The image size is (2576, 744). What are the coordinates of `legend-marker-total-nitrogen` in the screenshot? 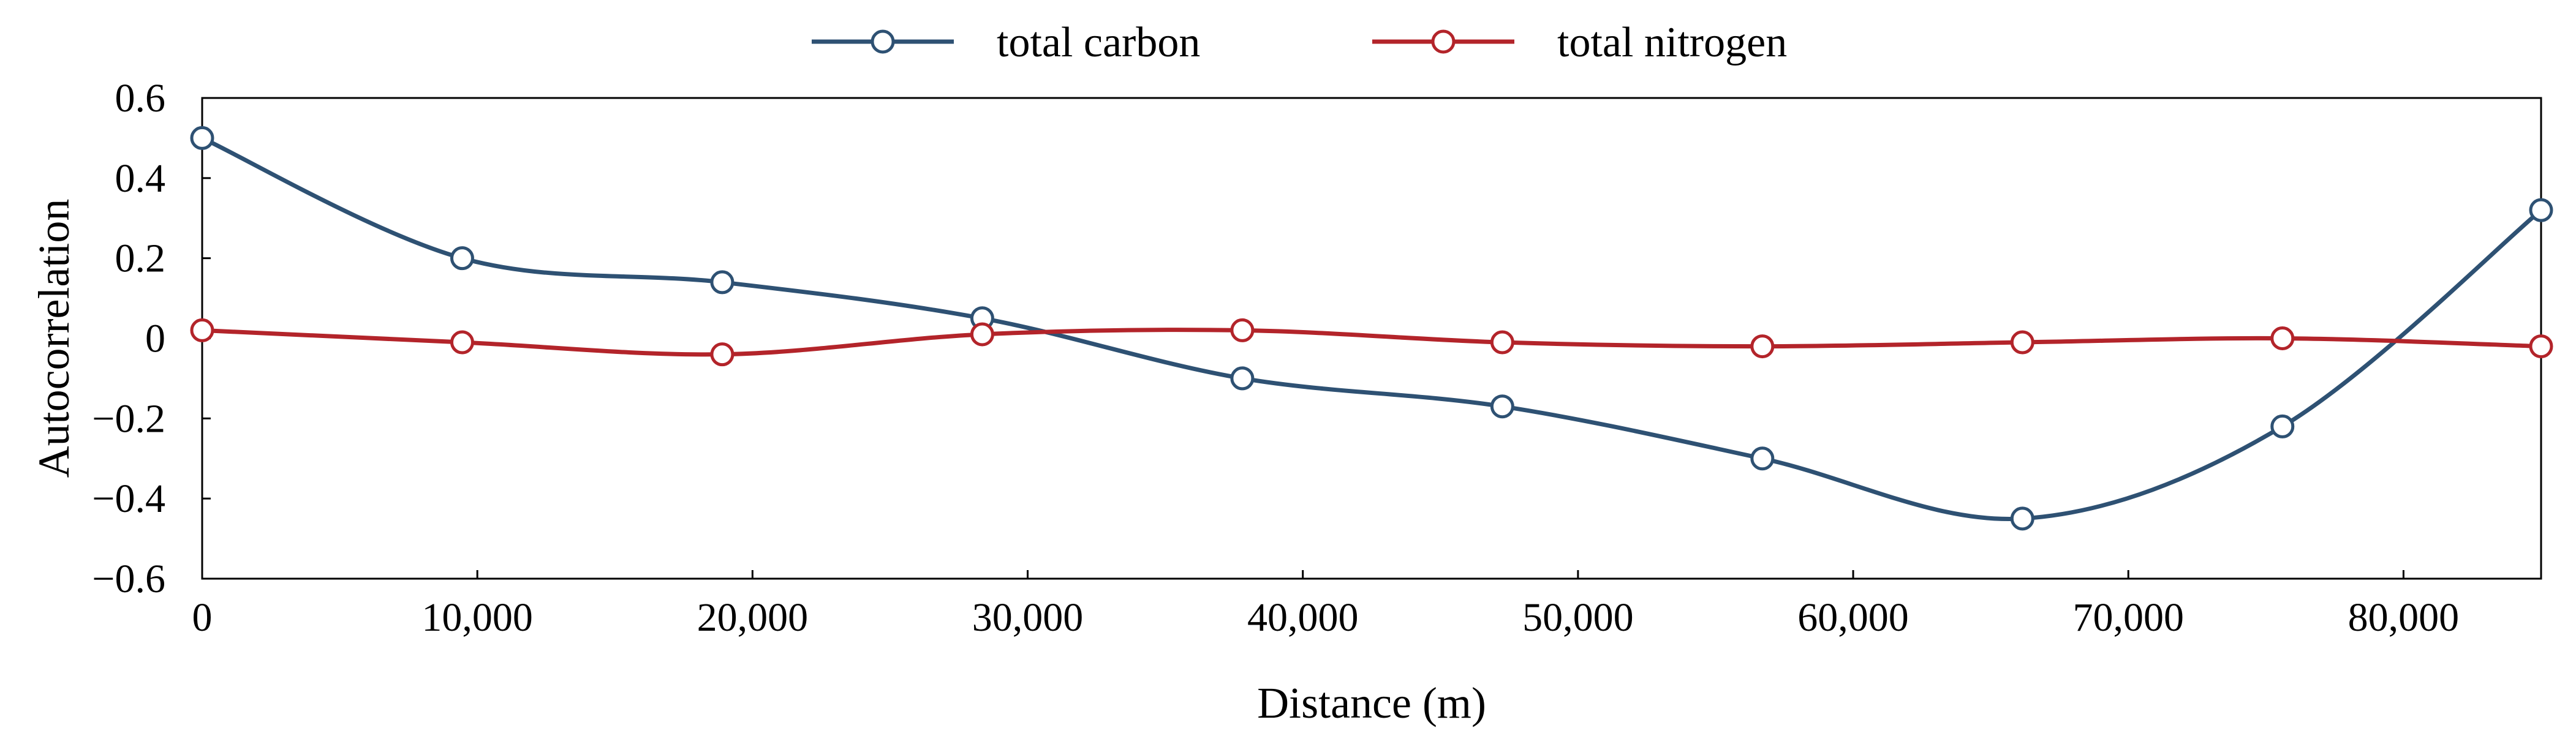 It's located at (1443, 41).